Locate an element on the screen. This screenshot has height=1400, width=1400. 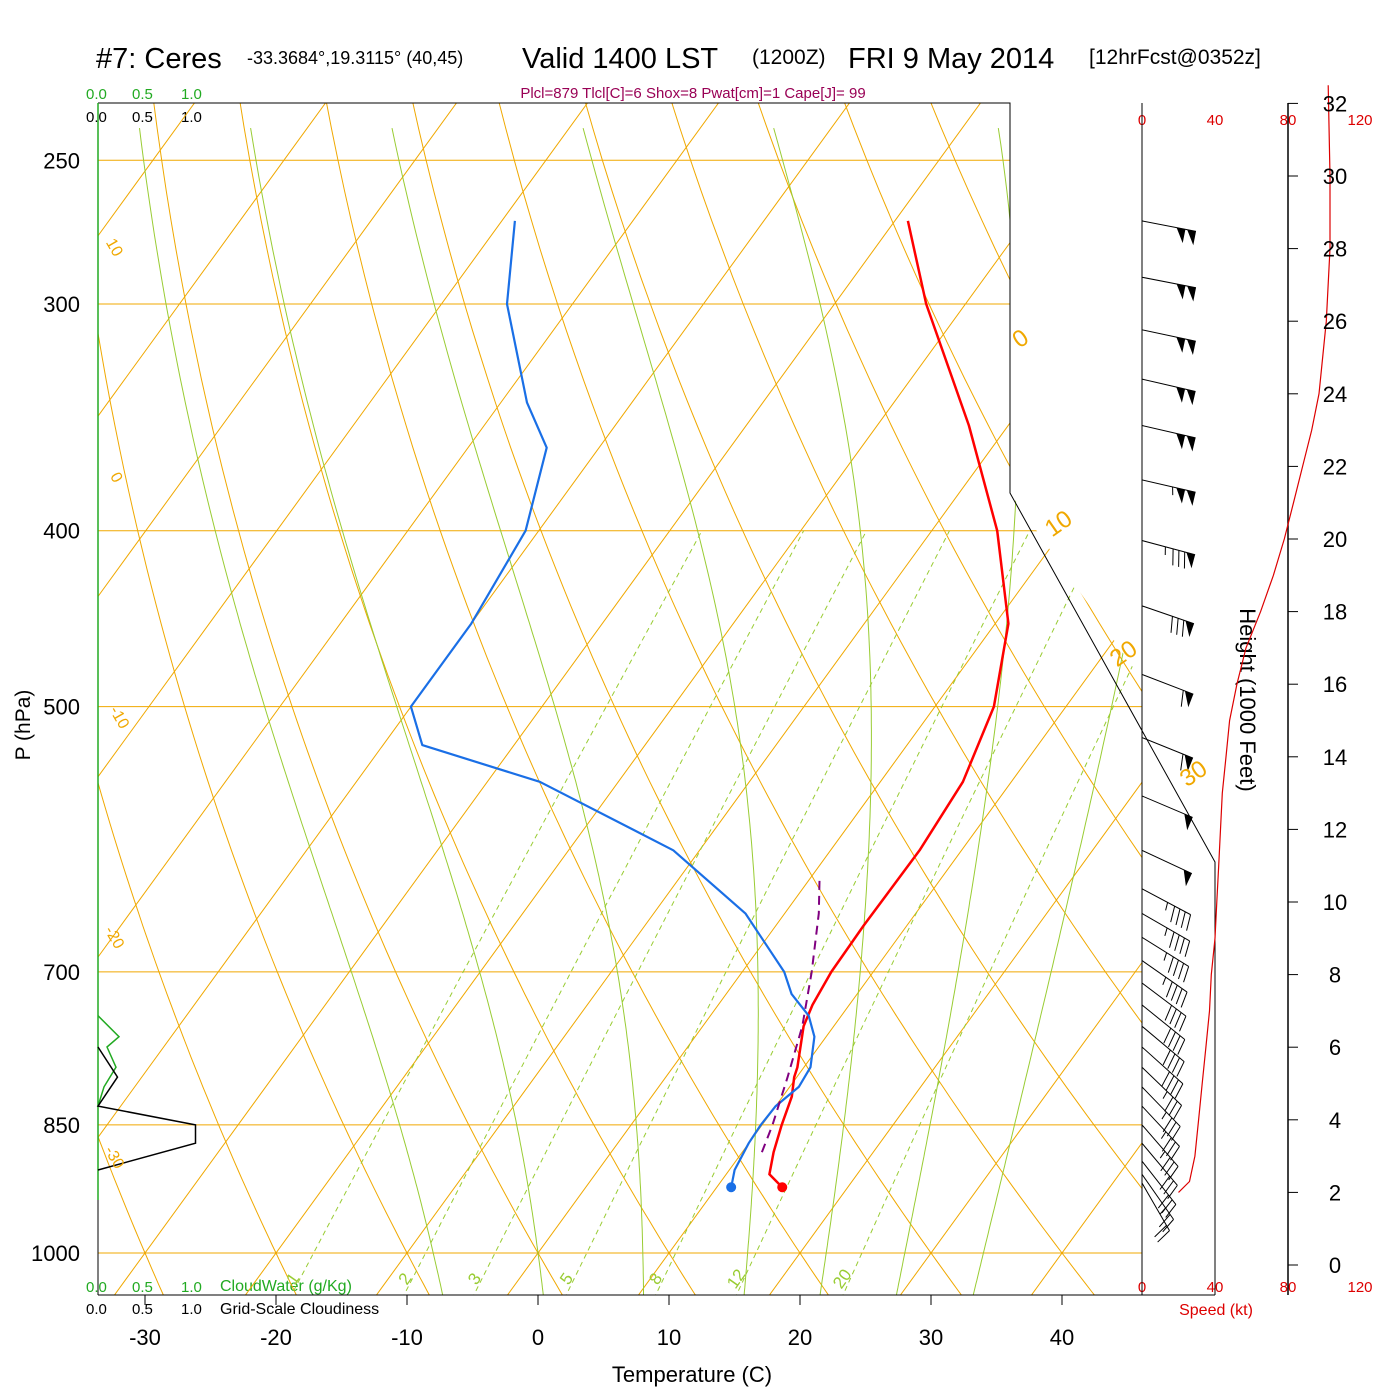
isotherm--80 is located at coordinates (215, 699).